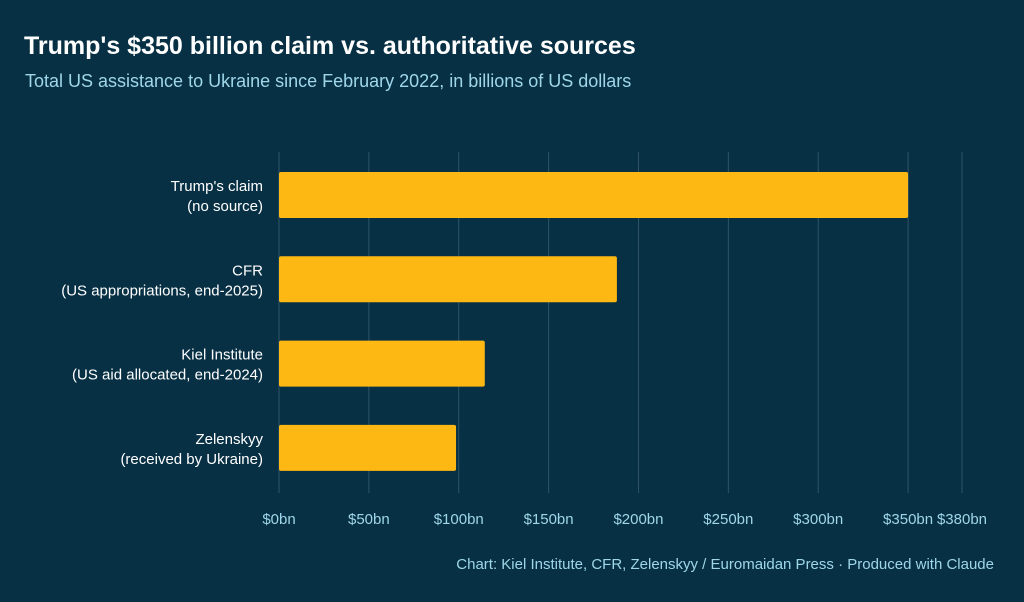 Image resolution: width=1024 pixels, height=602 pixels. I want to click on category-label-1: CFR (US appropriations, end-2025), so click(162, 280).